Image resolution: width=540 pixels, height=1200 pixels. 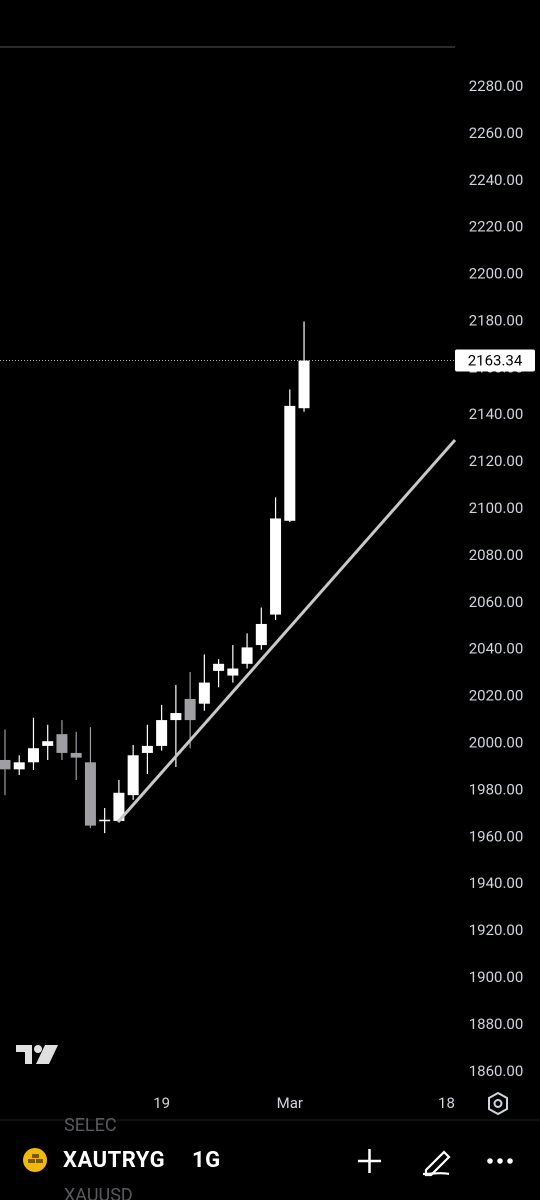 I want to click on y-tick-label: 2280.00, so click(x=496, y=86).